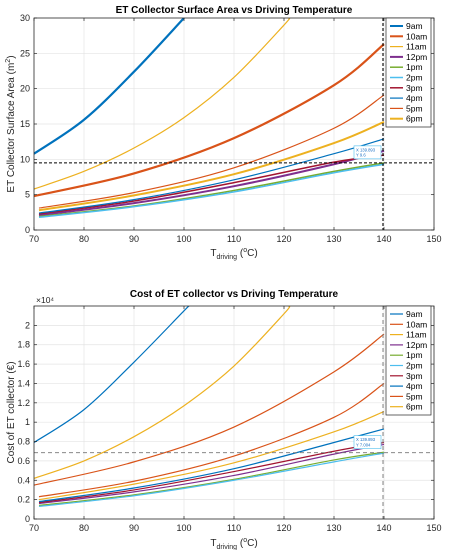 This screenshot has height=550, width=456. I want to click on y-tick-label: 5, so click(27, 195).